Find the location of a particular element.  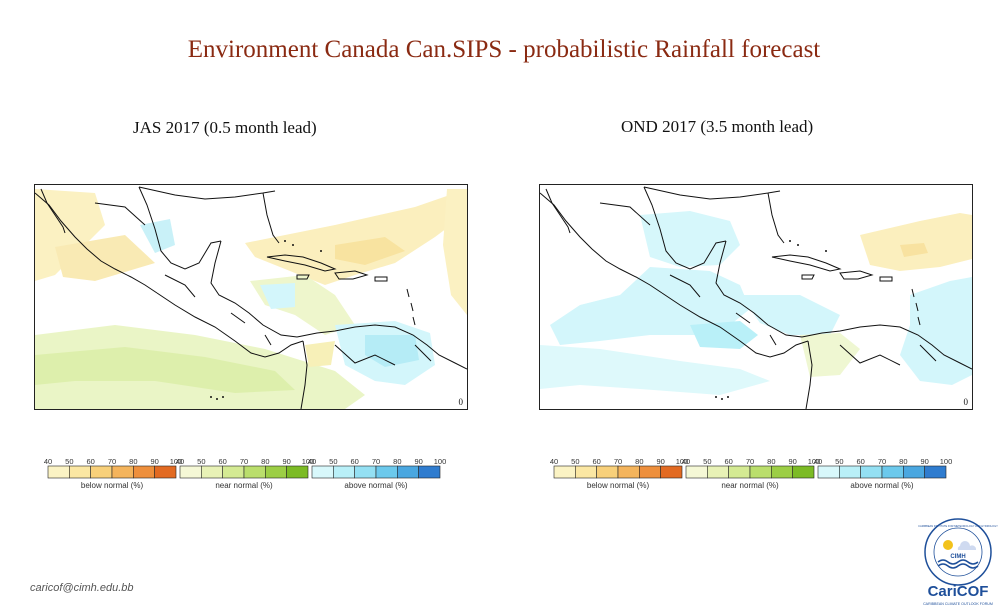

above-normal-tick-1: 50 is located at coordinates (333, 461).